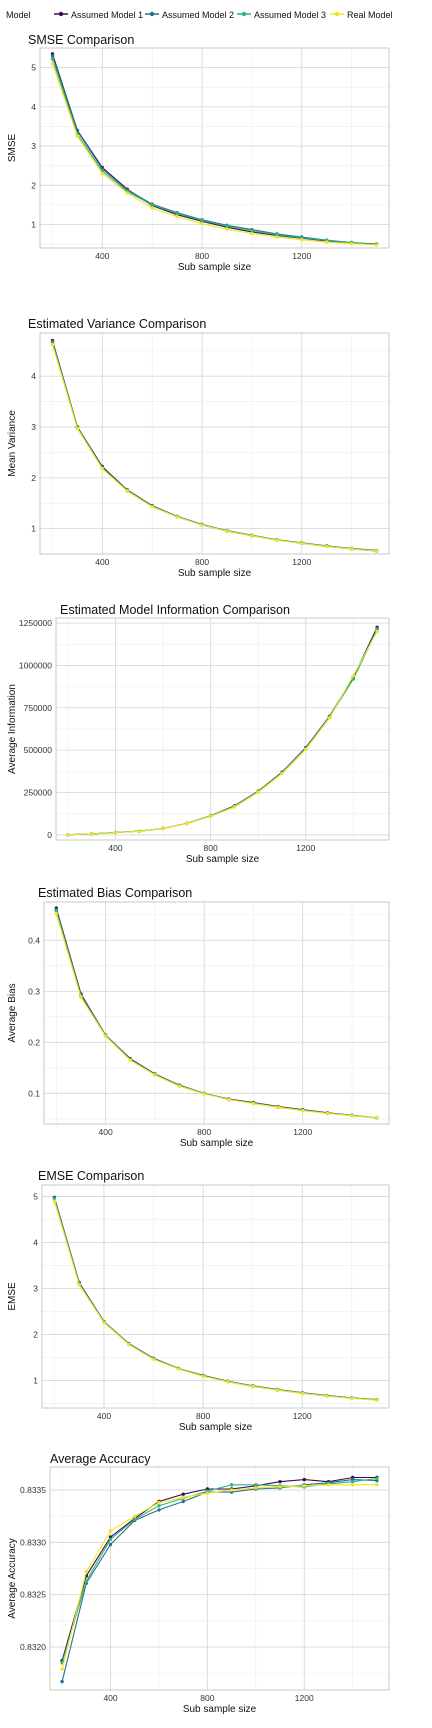  I want to click on chart-title: Estimated Bias Comparison, so click(115, 893).